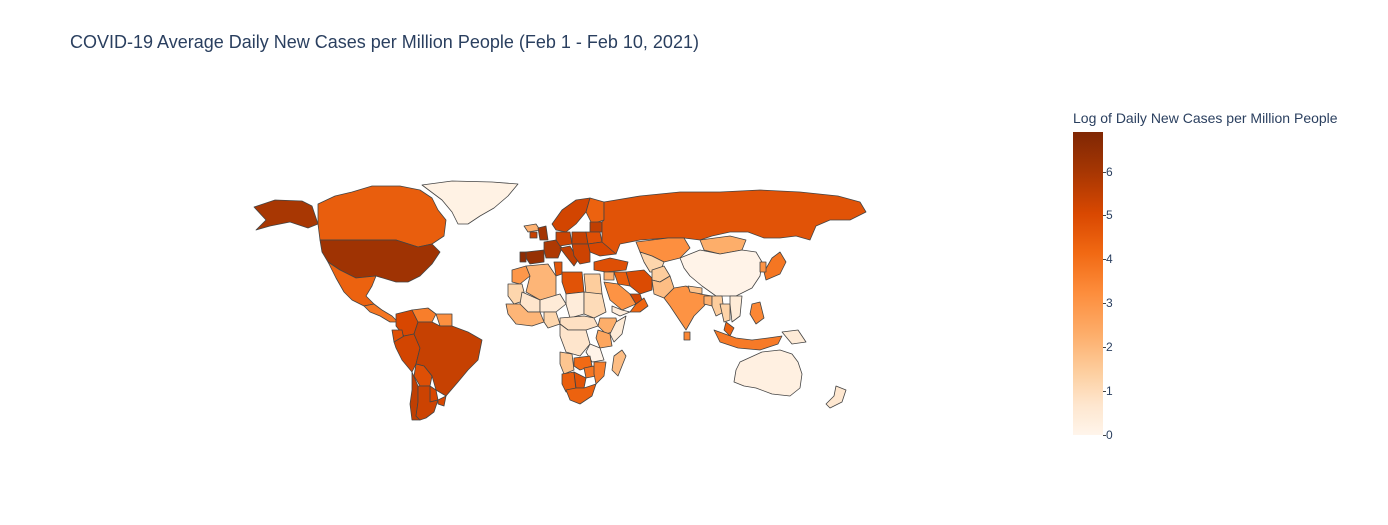 This screenshot has height=525, width=1388. Describe the element at coordinates (695, 290) in the screenshot. I see `region-nepal` at that location.